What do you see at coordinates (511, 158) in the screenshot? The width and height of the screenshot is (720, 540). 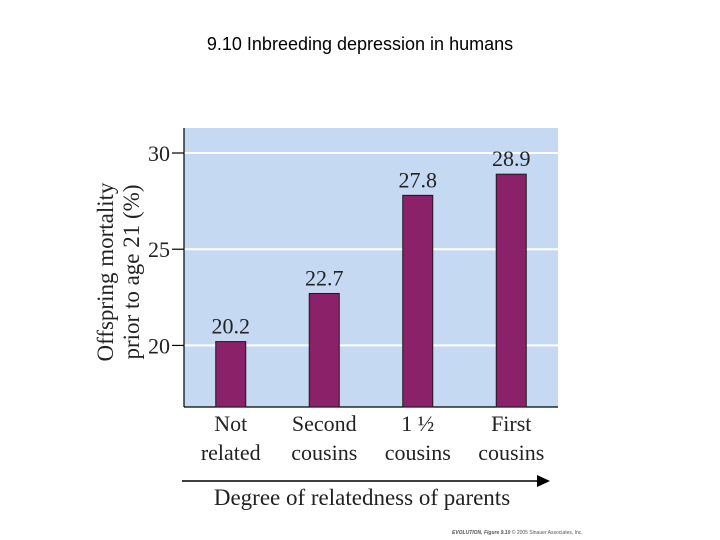 I see `bar-value-label: 28.9` at bounding box center [511, 158].